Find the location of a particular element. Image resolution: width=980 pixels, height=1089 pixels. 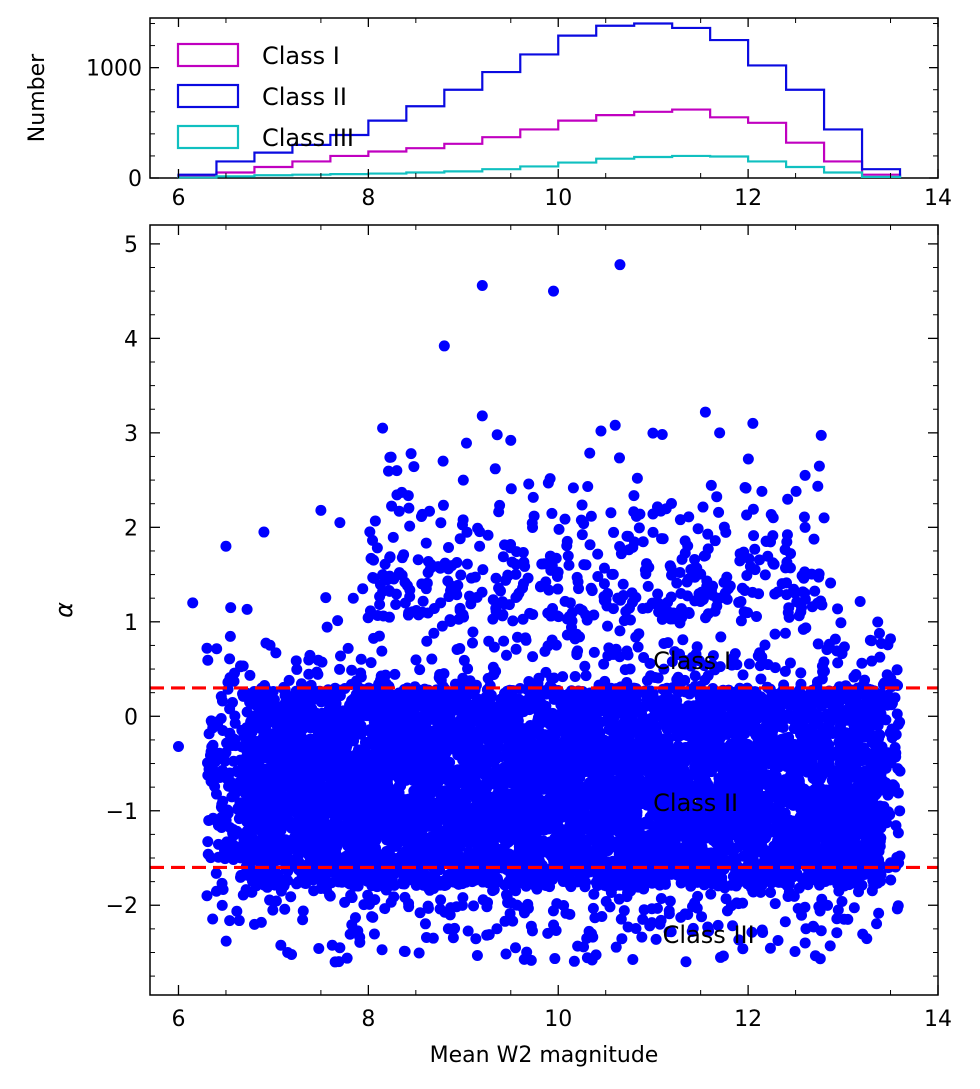

x-tick-label: 12 is located at coordinates (748, 198).